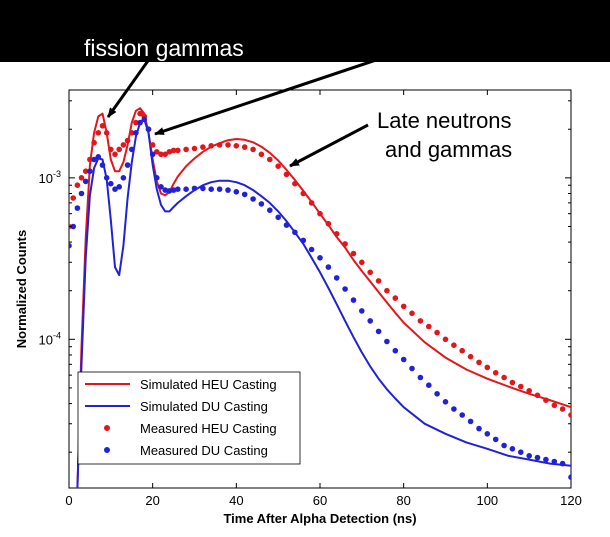 The width and height of the screenshot is (610, 537). Describe the element at coordinates (444, 120) in the screenshot. I see `annotation-late-line1: Late neutrons` at that location.